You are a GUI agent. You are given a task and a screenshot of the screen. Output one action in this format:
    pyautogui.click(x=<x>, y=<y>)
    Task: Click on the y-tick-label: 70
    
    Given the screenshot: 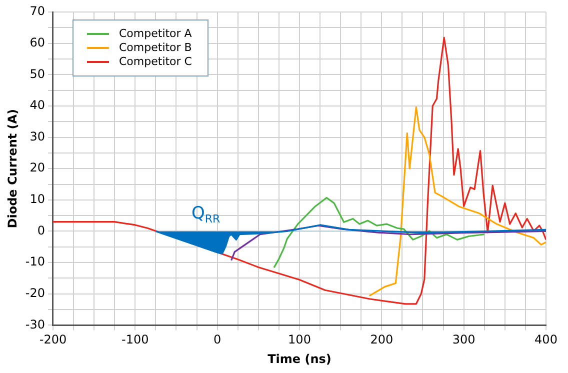 What is the action you would take?
    pyautogui.click(x=37, y=11)
    